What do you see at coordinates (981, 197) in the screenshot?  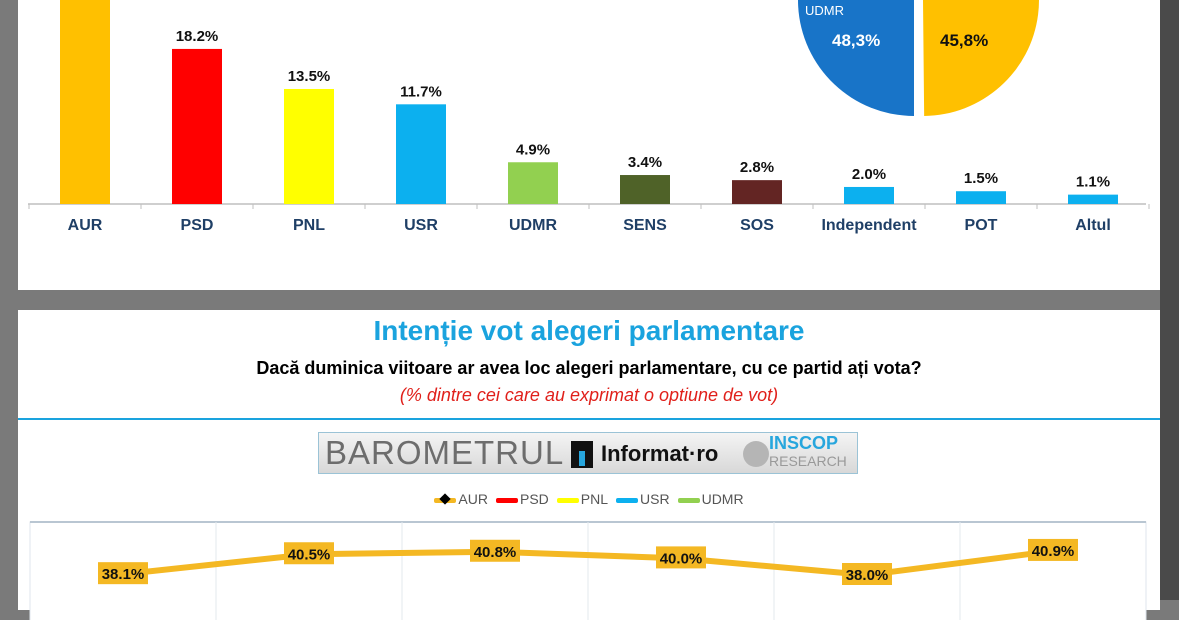 I see `bar-pot` at bounding box center [981, 197].